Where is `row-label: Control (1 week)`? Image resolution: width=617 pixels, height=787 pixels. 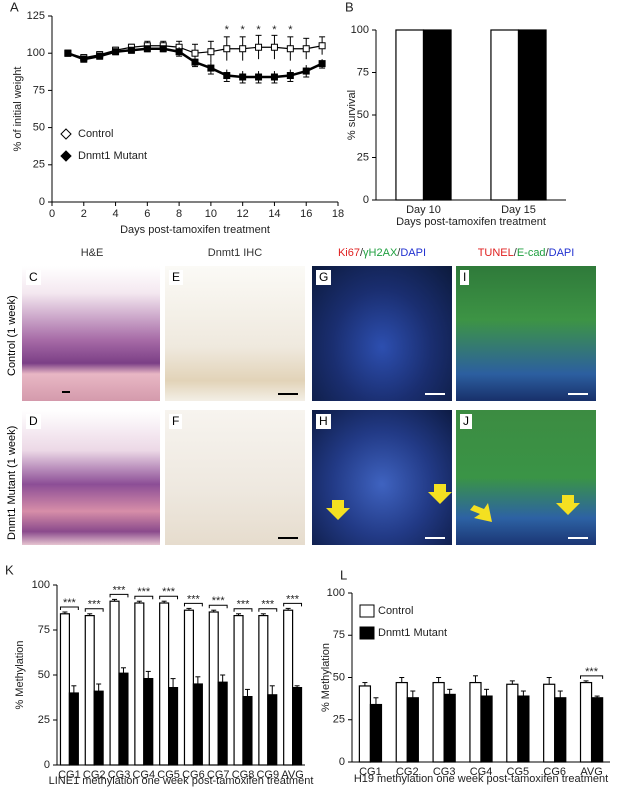 row-label: Control (1 week) is located at coordinates (12, 335).